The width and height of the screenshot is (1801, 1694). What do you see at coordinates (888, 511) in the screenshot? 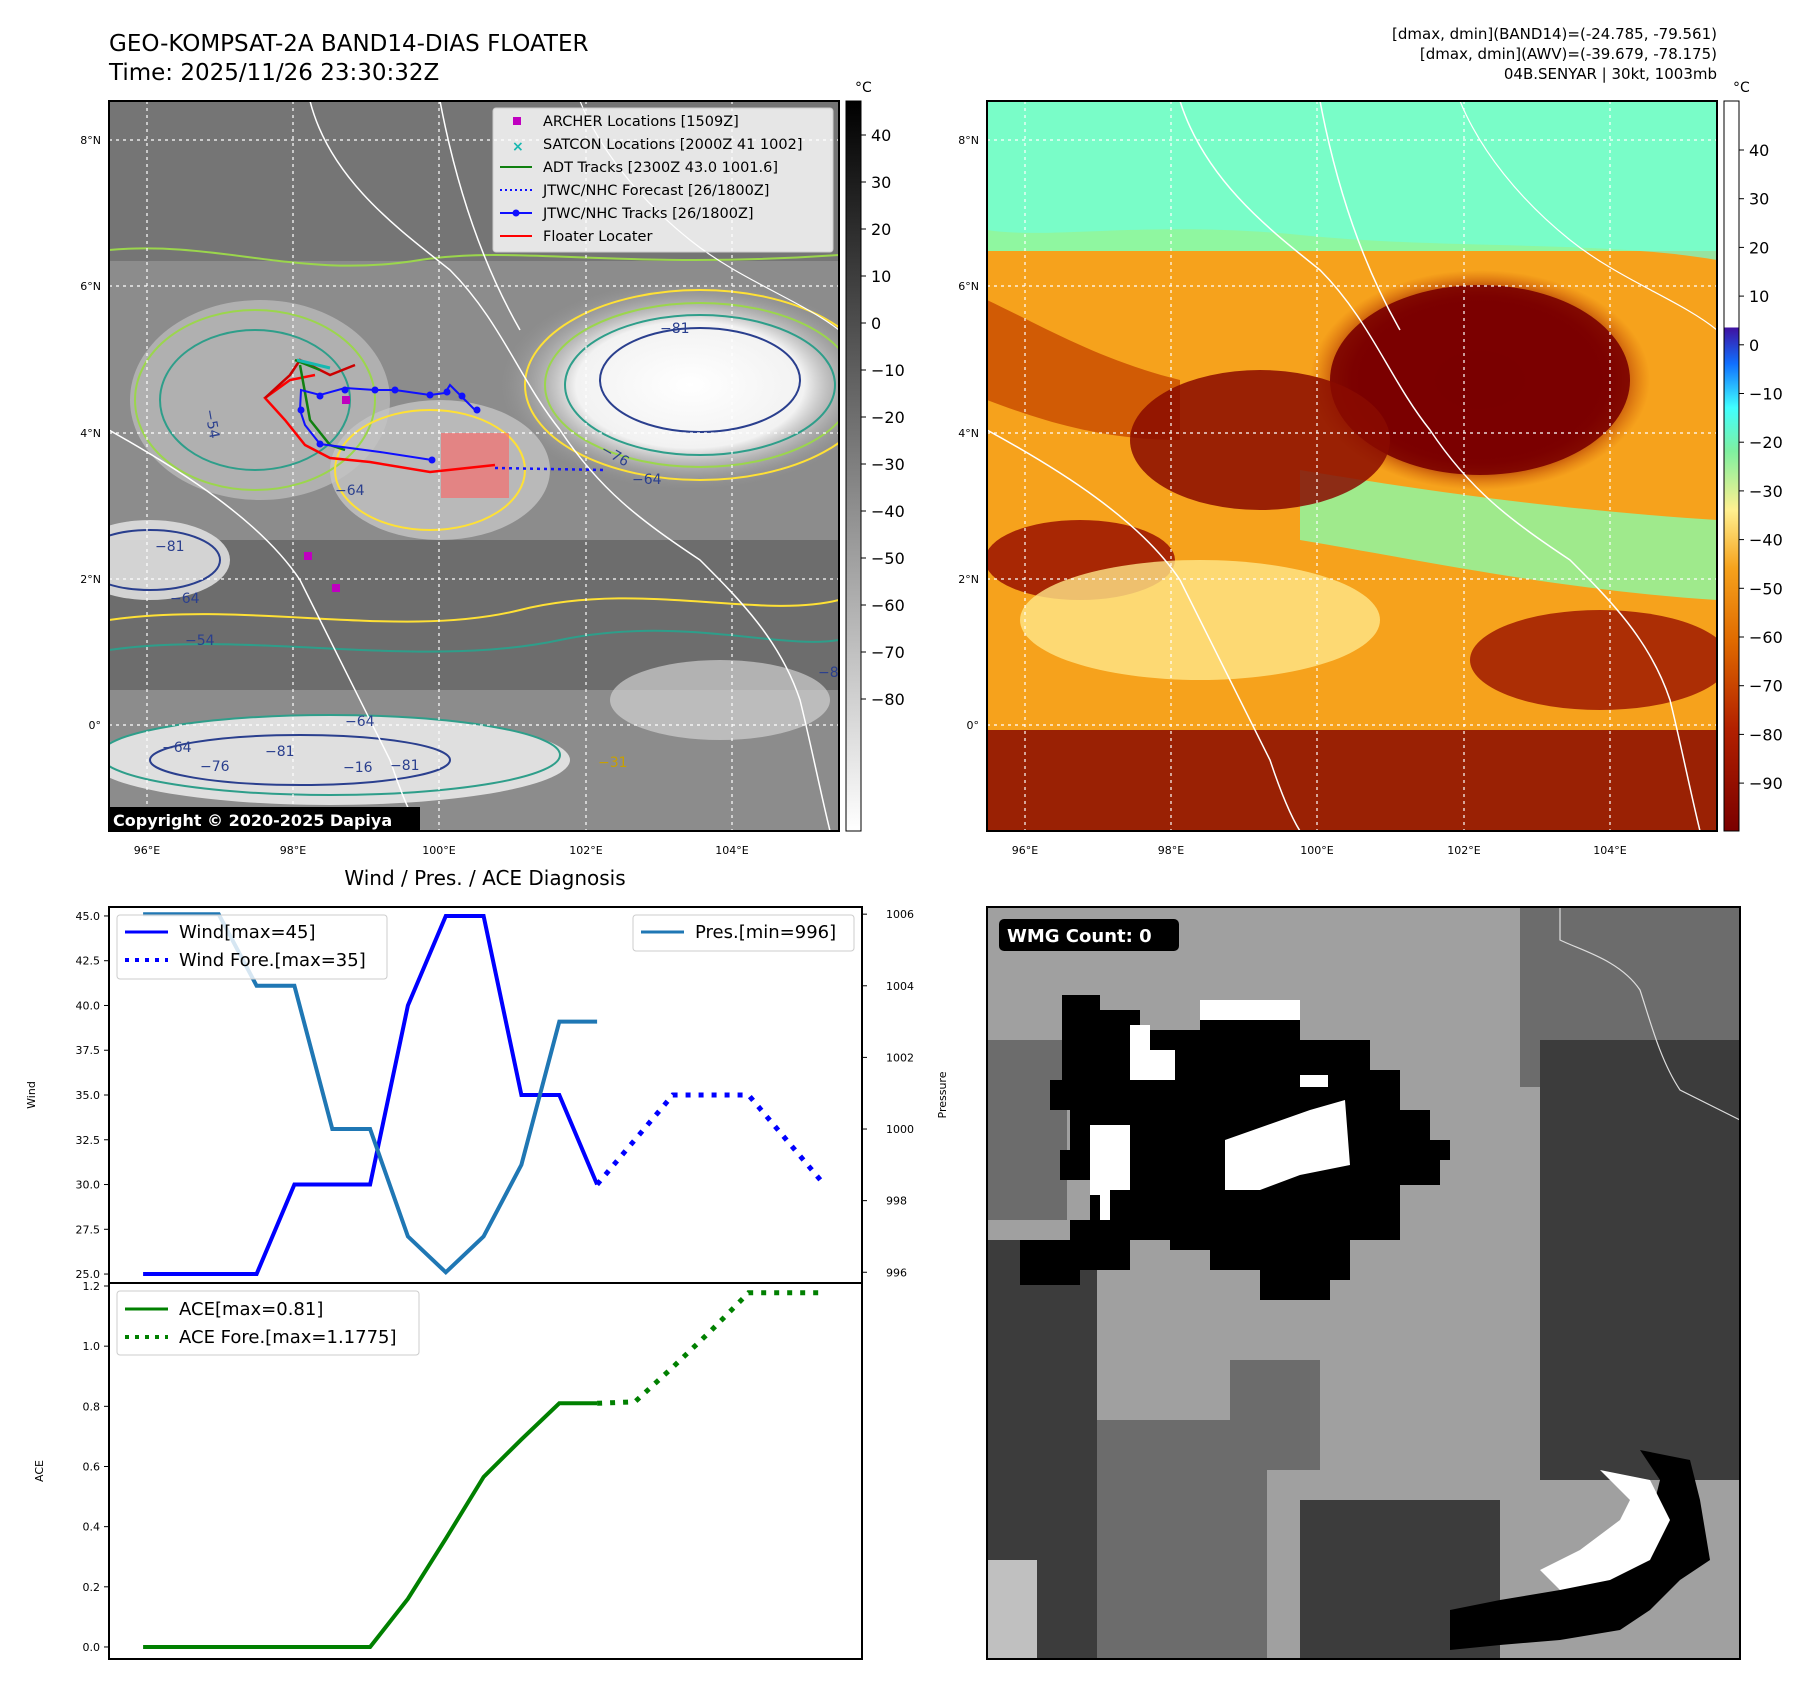
I see `ir-colorbar-tick: −40` at bounding box center [888, 511].